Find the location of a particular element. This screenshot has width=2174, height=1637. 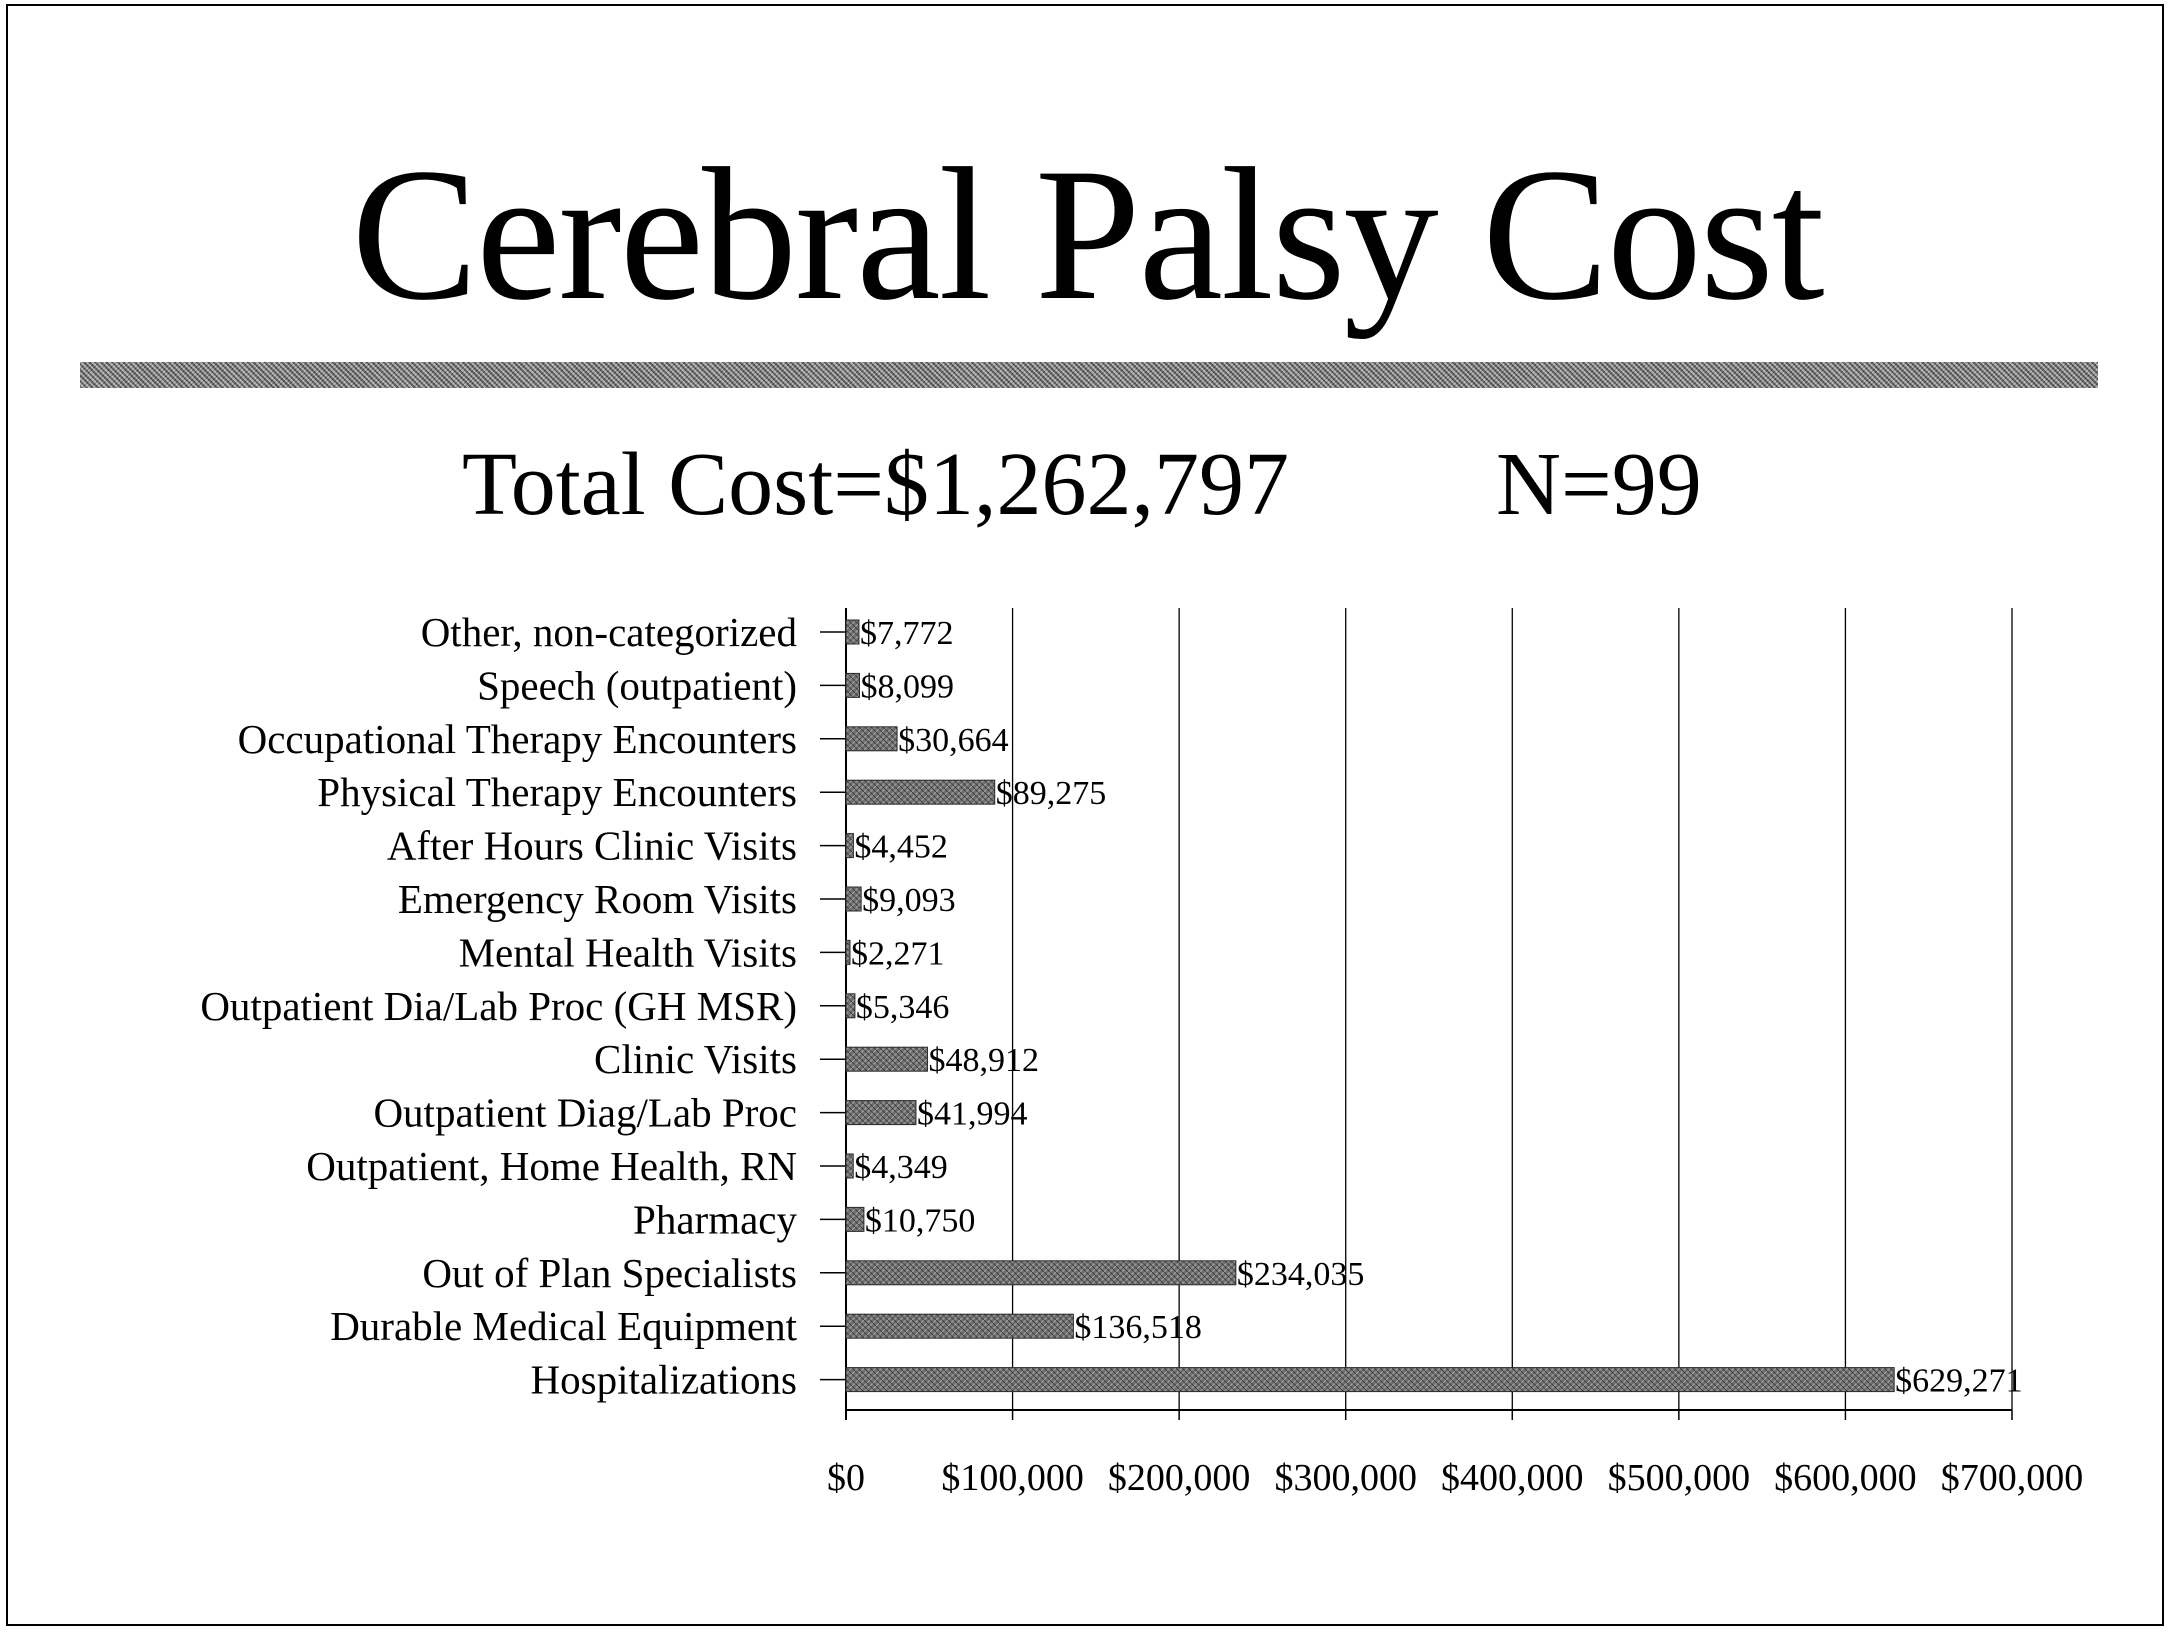

category-label: Speech (outpatient) is located at coordinates (637, 685).